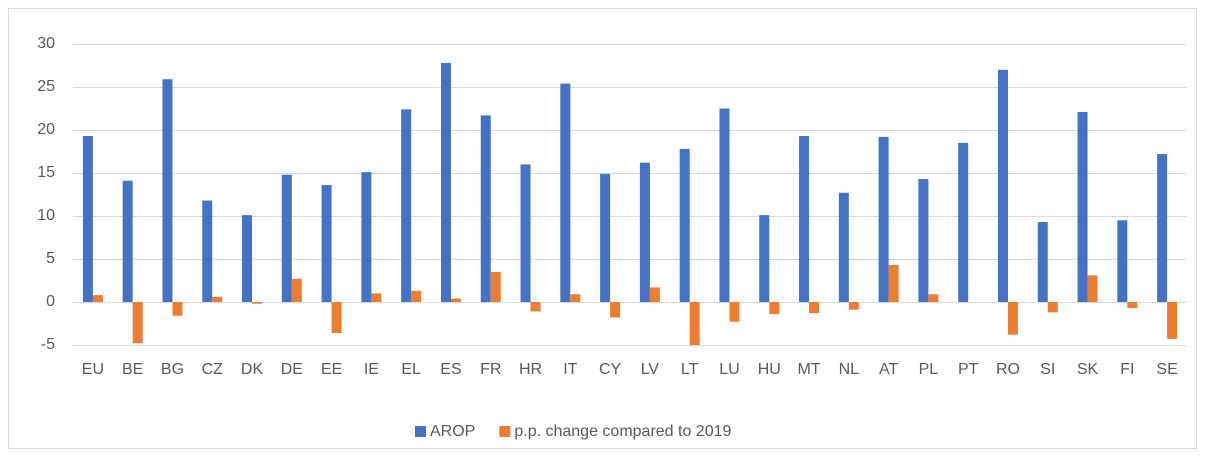 Image resolution: width=1206 pixels, height=462 pixels. I want to click on x-tick-label: EL, so click(411, 369).